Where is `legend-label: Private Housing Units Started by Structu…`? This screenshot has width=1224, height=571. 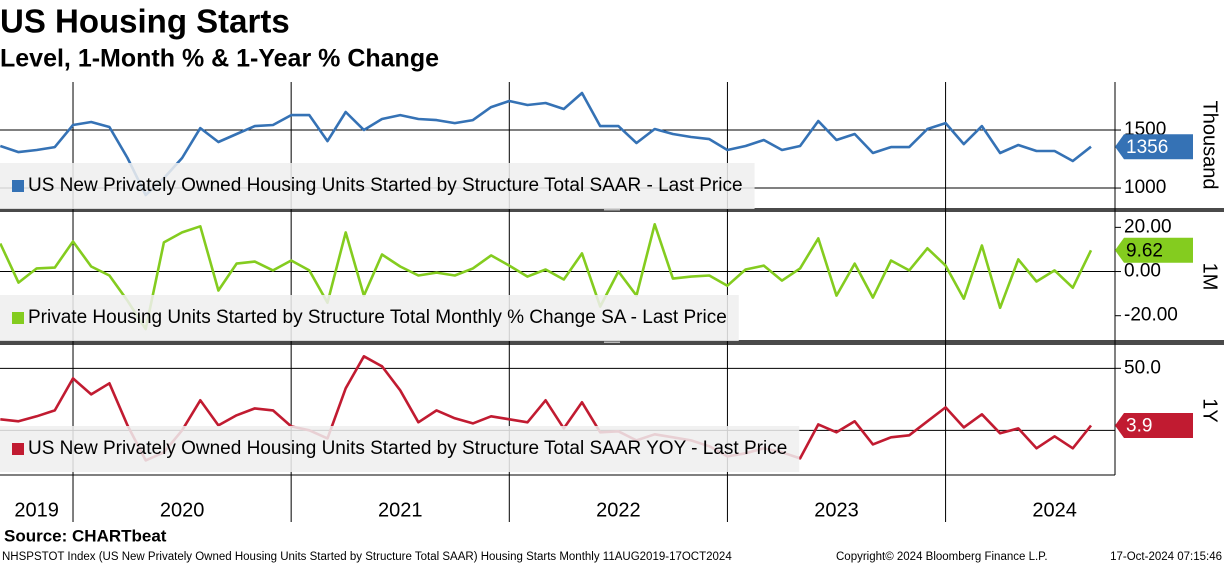 legend-label: Private Housing Units Started by Structu… is located at coordinates (377, 317).